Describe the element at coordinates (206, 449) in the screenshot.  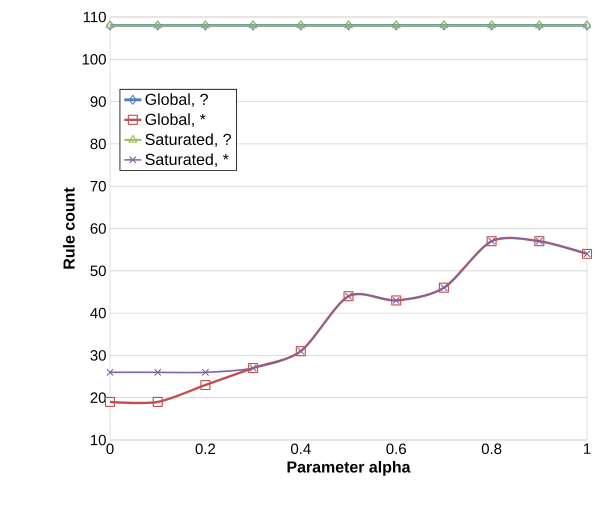
I see `x-tick-label: 0.2` at that location.